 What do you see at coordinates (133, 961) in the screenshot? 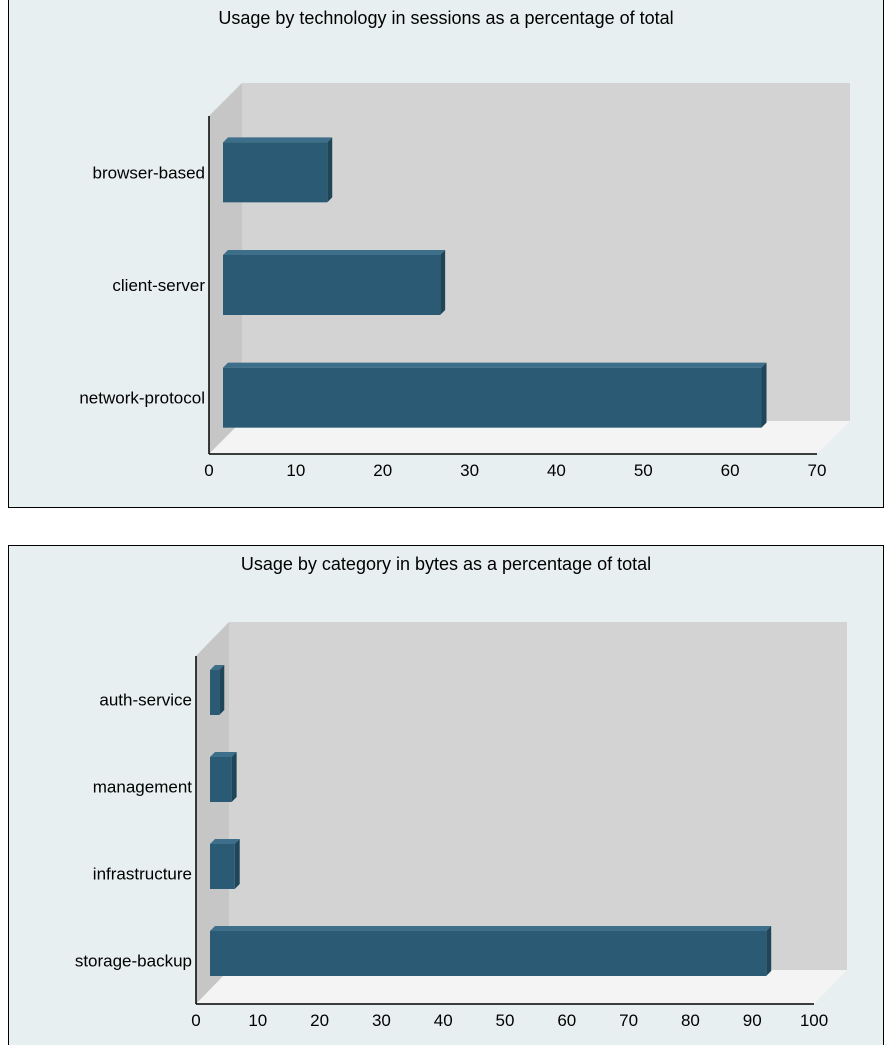
I see `category-label-storage-backup: storage-backup` at bounding box center [133, 961].